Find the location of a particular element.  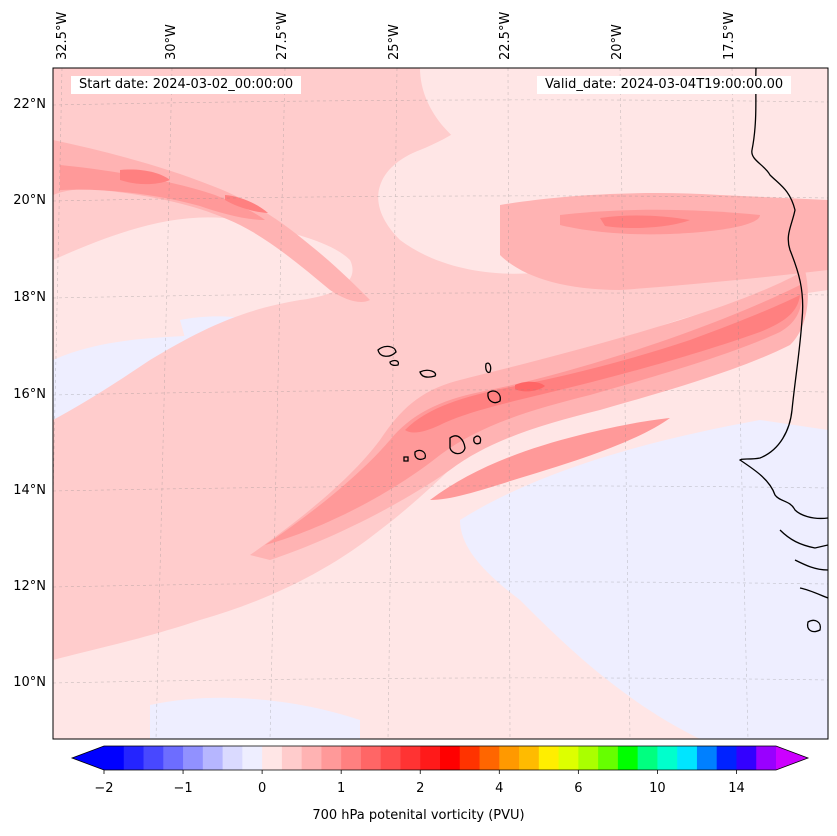

lat-label-18n: 18°N is located at coordinates (29, 297).